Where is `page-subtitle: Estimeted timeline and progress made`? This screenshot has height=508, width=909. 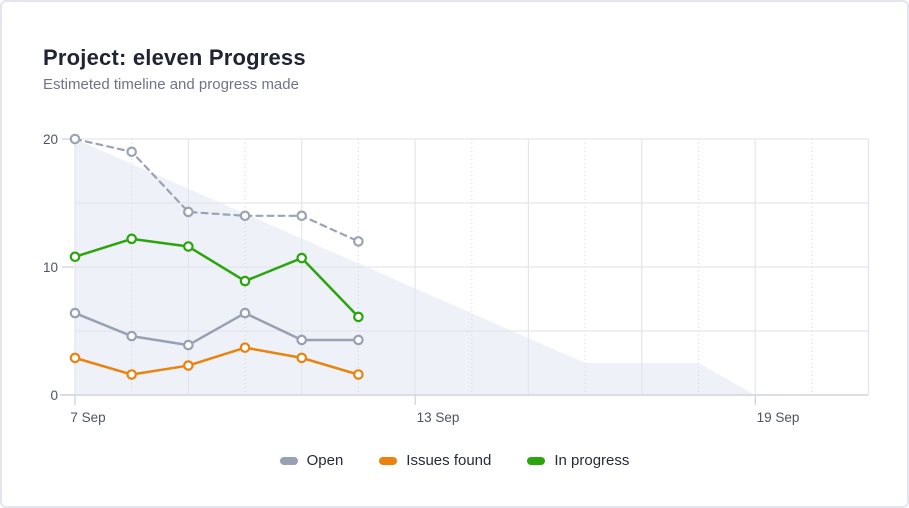 page-subtitle: Estimeted timeline and progress made is located at coordinates (171, 84).